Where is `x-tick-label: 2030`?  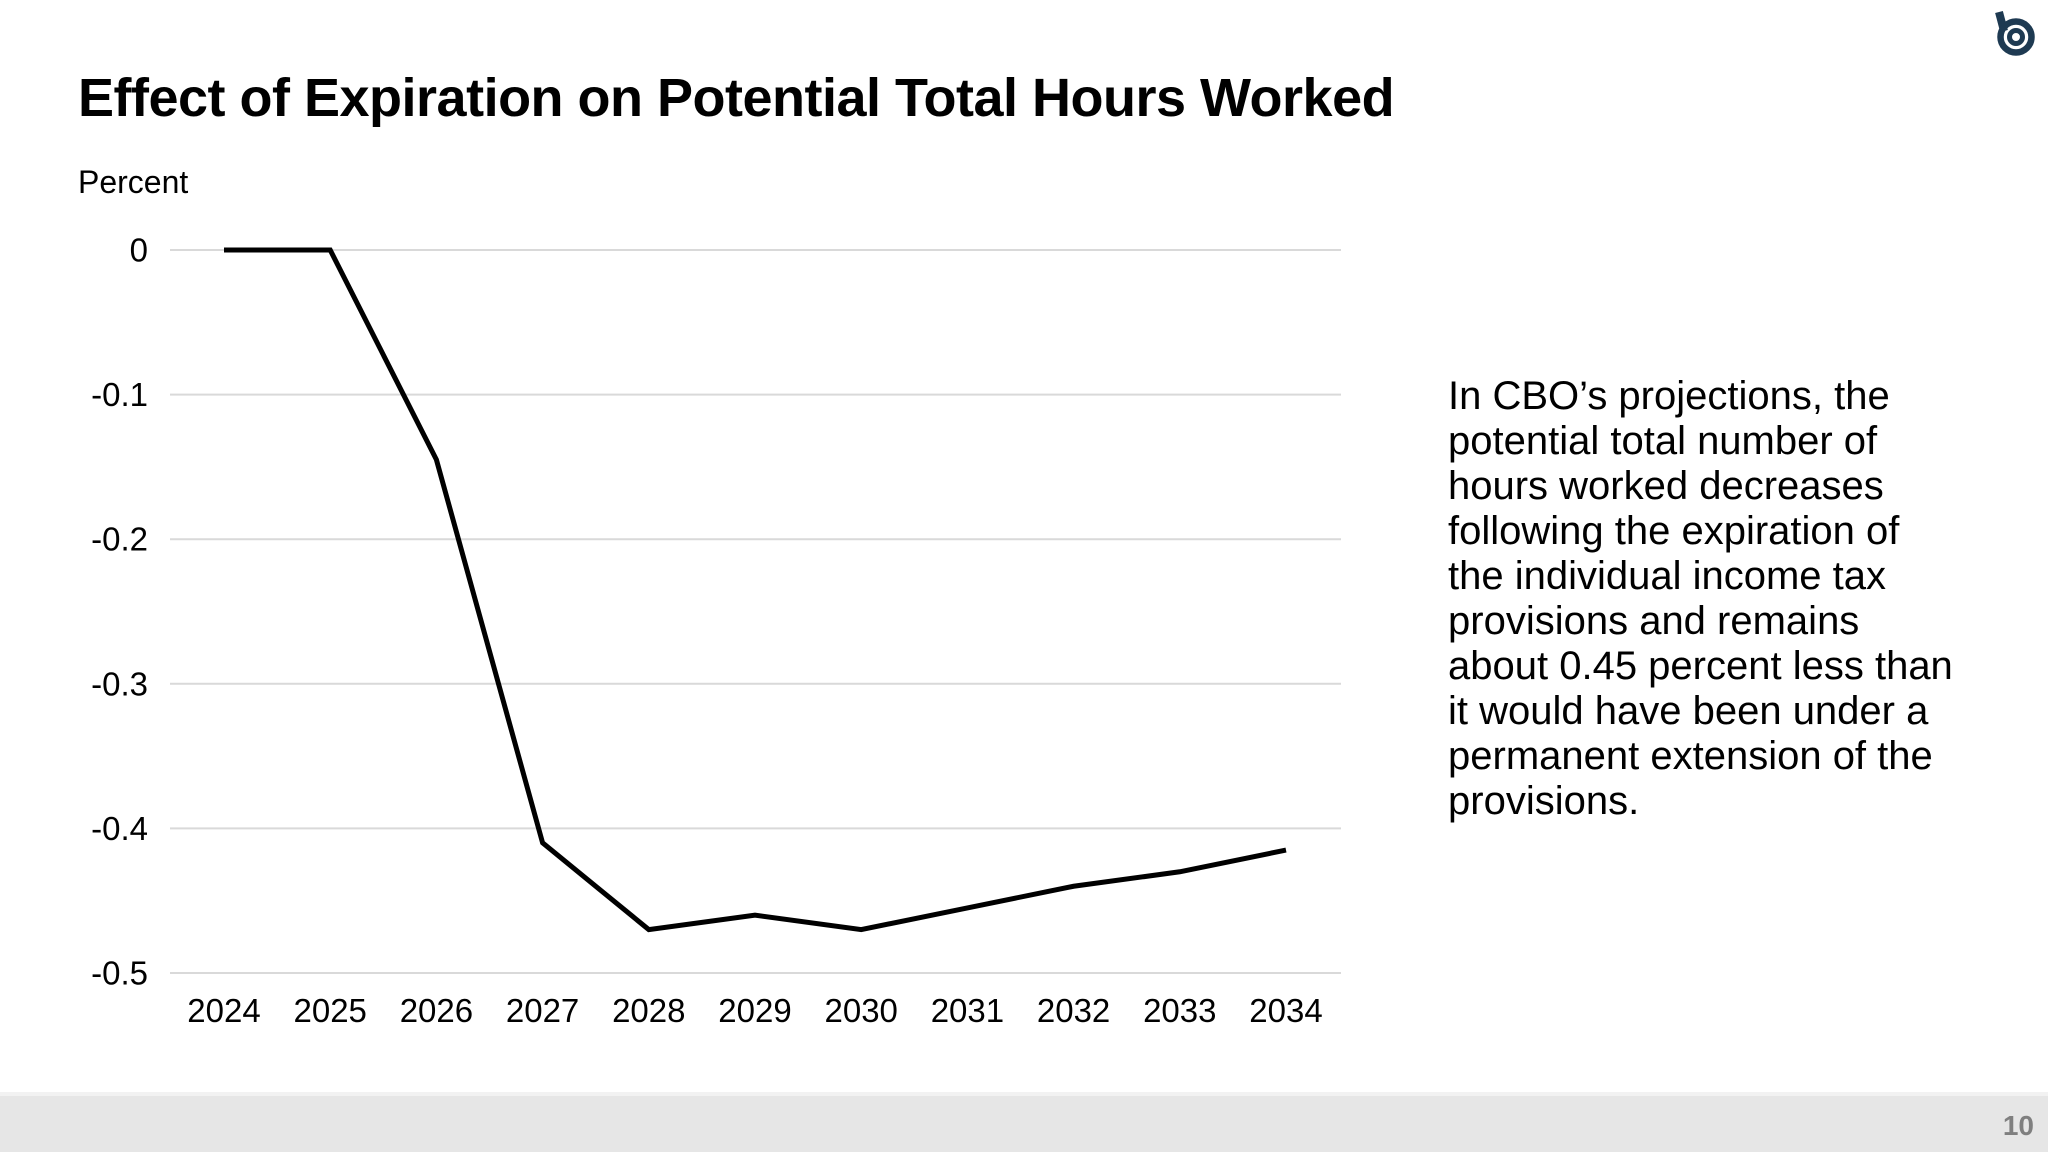
x-tick-label: 2030 is located at coordinates (860, 1010).